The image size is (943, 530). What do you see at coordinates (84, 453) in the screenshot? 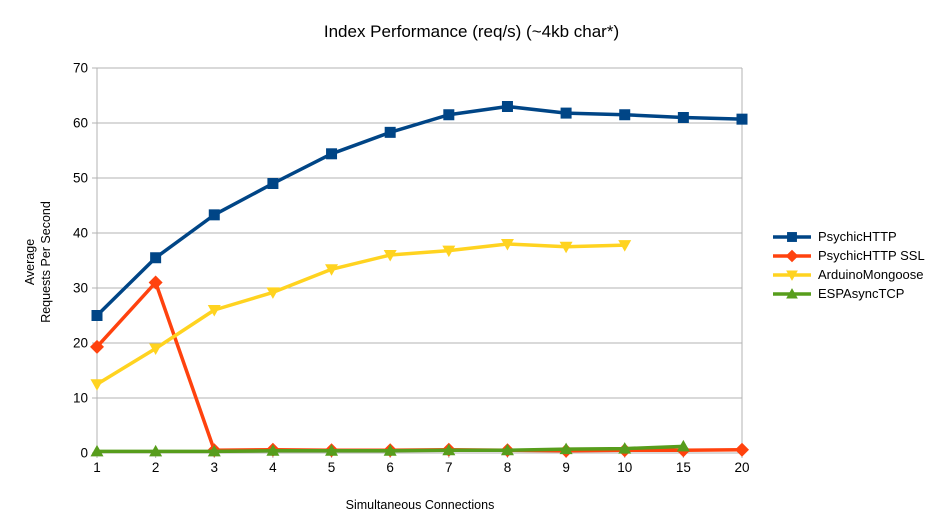
I see `y-tick-label: 0` at bounding box center [84, 453].